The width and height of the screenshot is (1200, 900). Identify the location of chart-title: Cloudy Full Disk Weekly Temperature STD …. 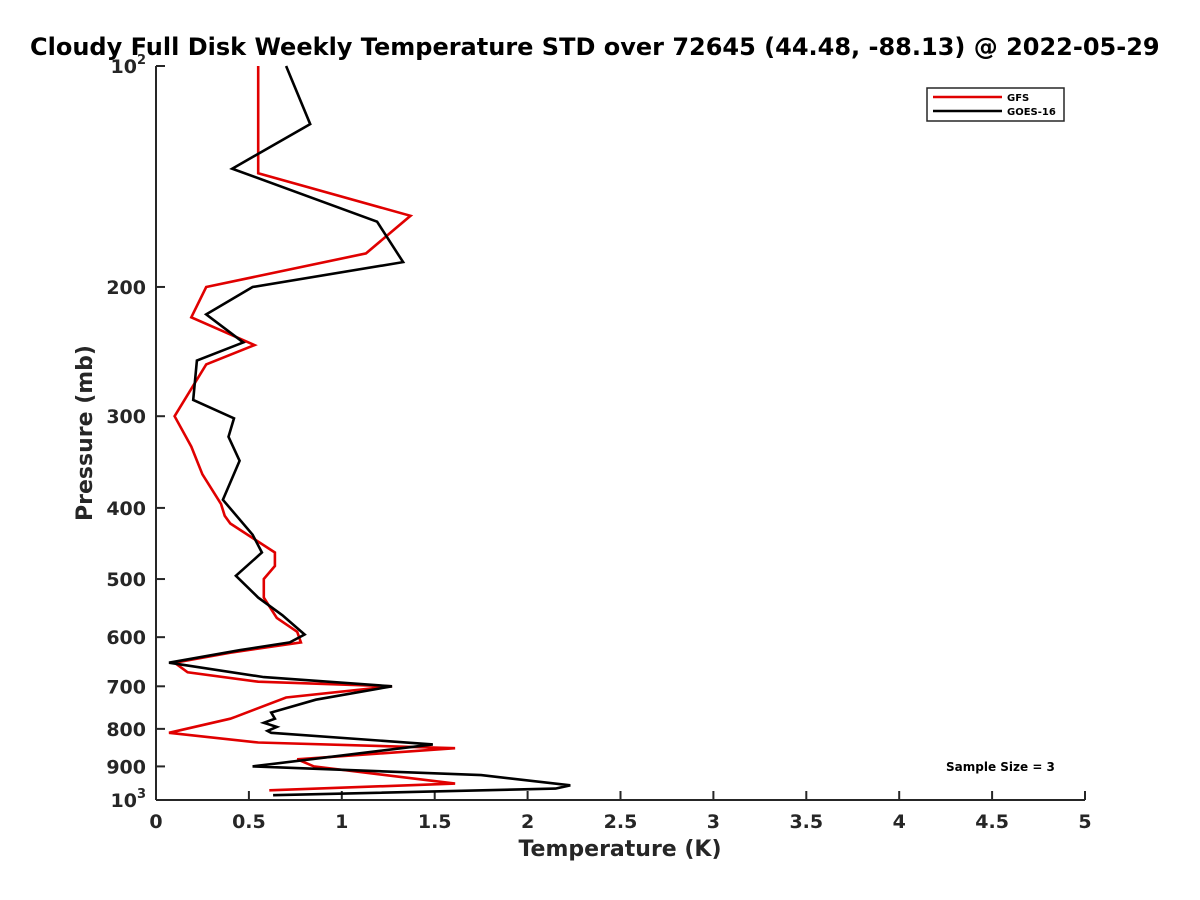
(595, 47).